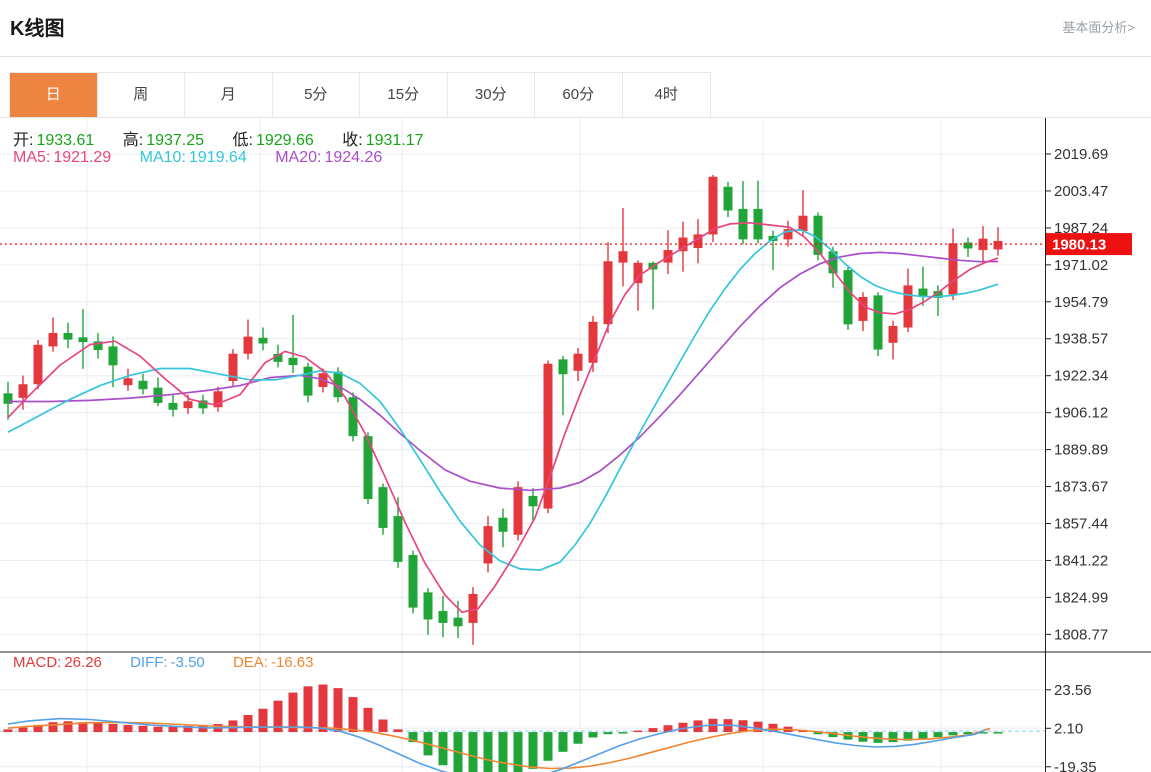 The image size is (1151, 772). Describe the element at coordinates (1079, 245) in the screenshot. I see `svg-text: 1980.13` at that location.